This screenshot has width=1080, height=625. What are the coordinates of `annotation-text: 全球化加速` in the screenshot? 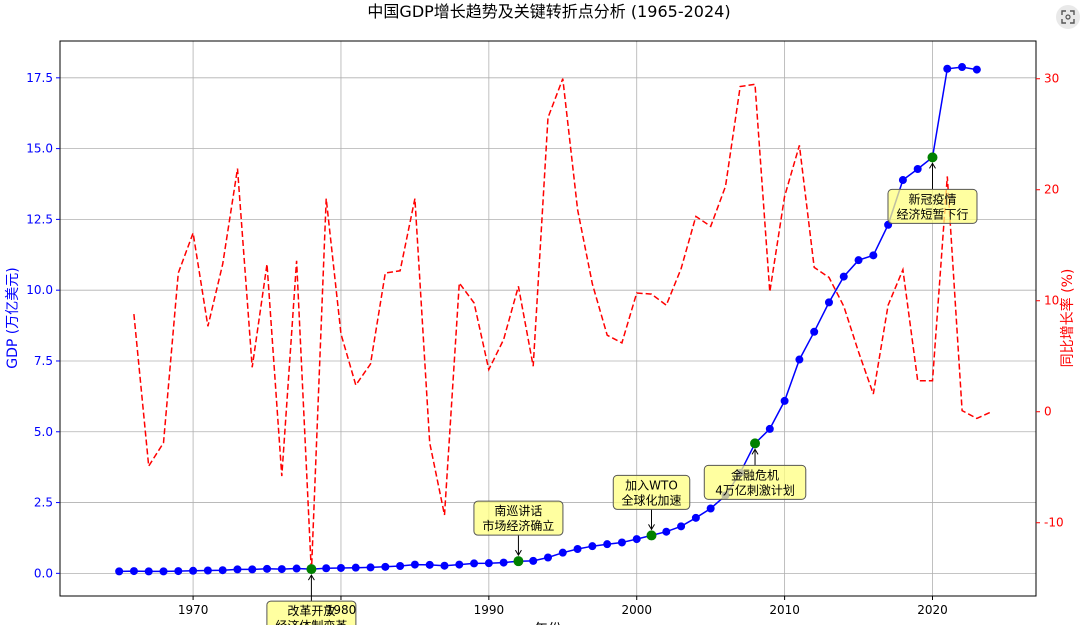 It's located at (652, 499).